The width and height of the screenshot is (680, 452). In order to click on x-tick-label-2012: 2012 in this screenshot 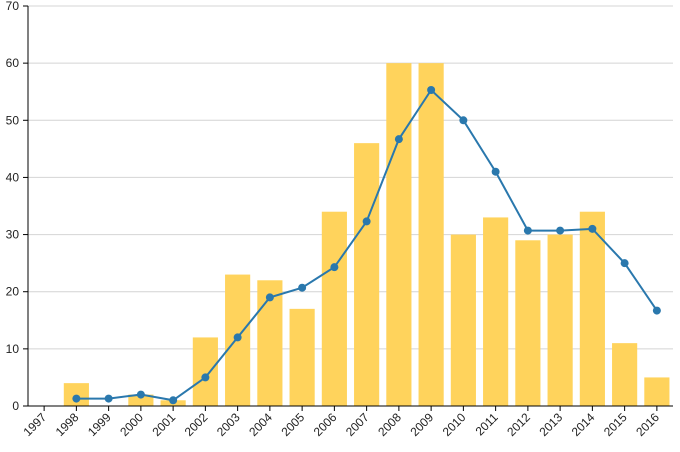, I will do `click(518, 424)`.